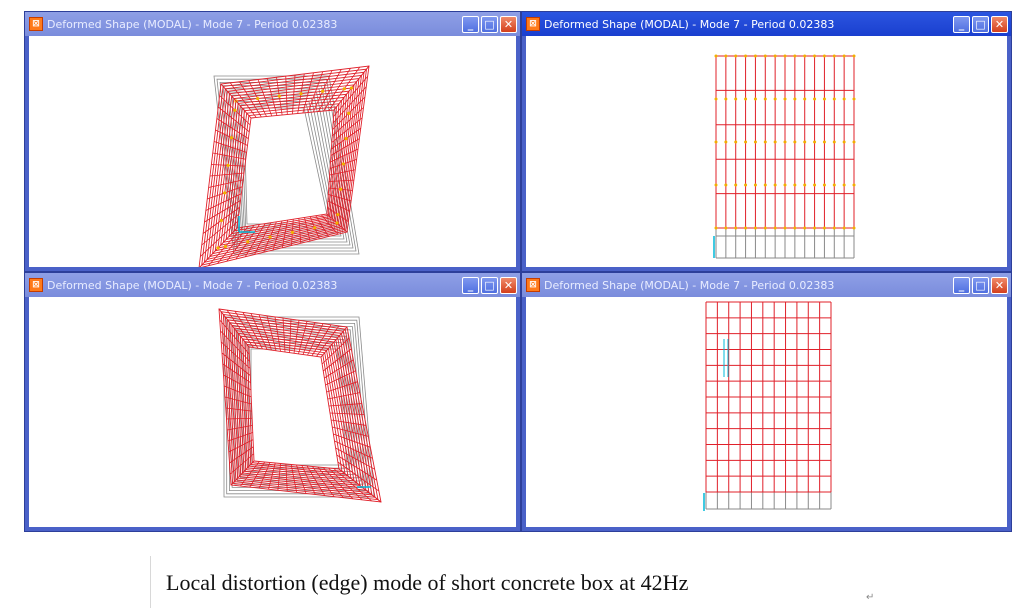 The image size is (1024, 609). I want to click on paragraph-mark: ↵, so click(870, 597).